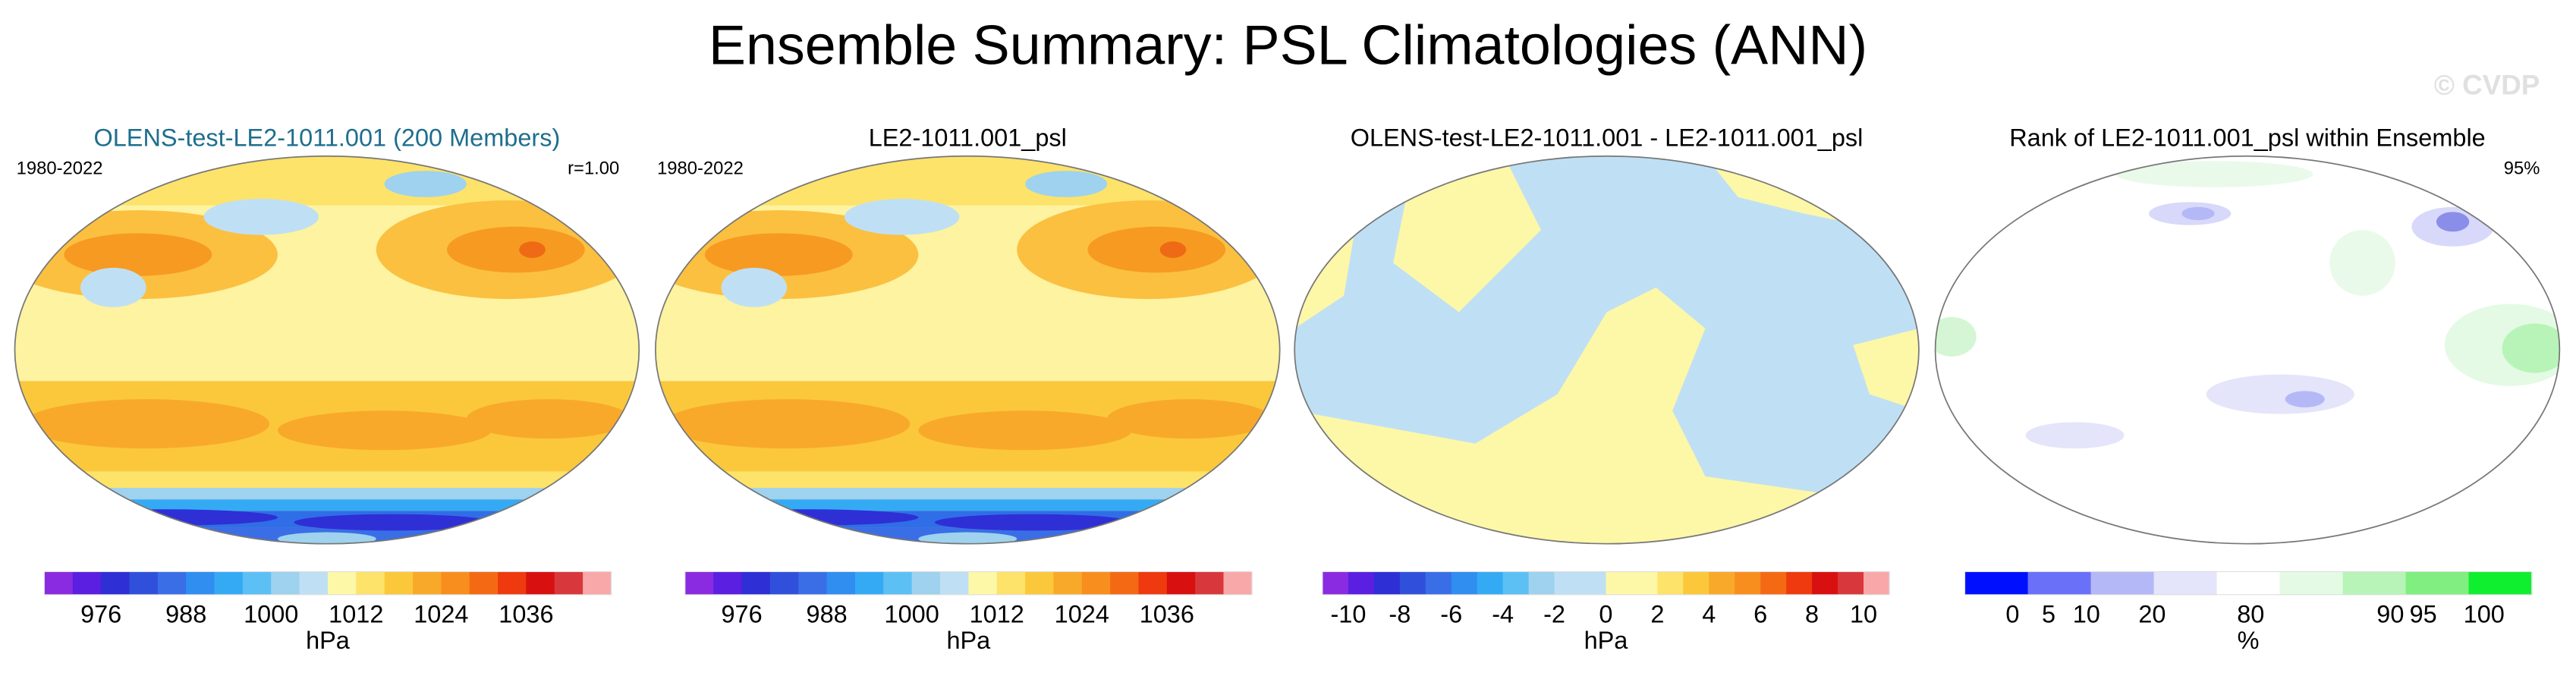 This screenshot has width=2576, height=676. I want to click on colorbar-tick-label: 90, so click(2390, 614).